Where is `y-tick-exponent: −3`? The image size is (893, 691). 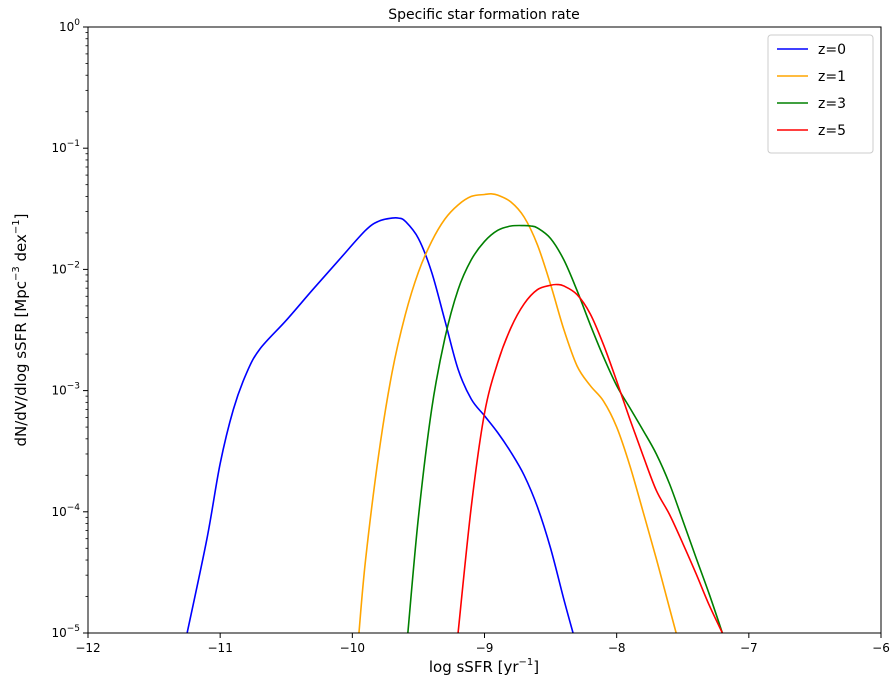
y-tick-exponent: −3 is located at coordinates (73, 387).